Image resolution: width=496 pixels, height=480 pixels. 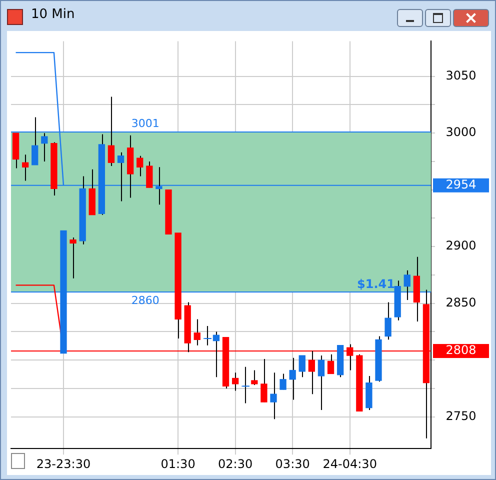 I want to click on ref-line-label: 2808, so click(x=461, y=350).